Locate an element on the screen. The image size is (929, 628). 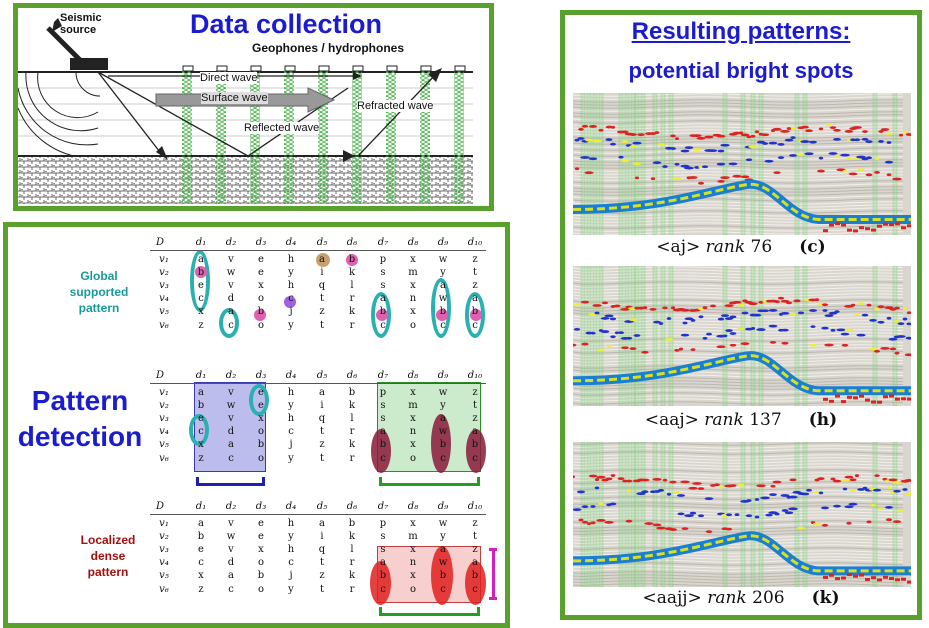
matrix-cell: p is located at coordinates (383, 523).